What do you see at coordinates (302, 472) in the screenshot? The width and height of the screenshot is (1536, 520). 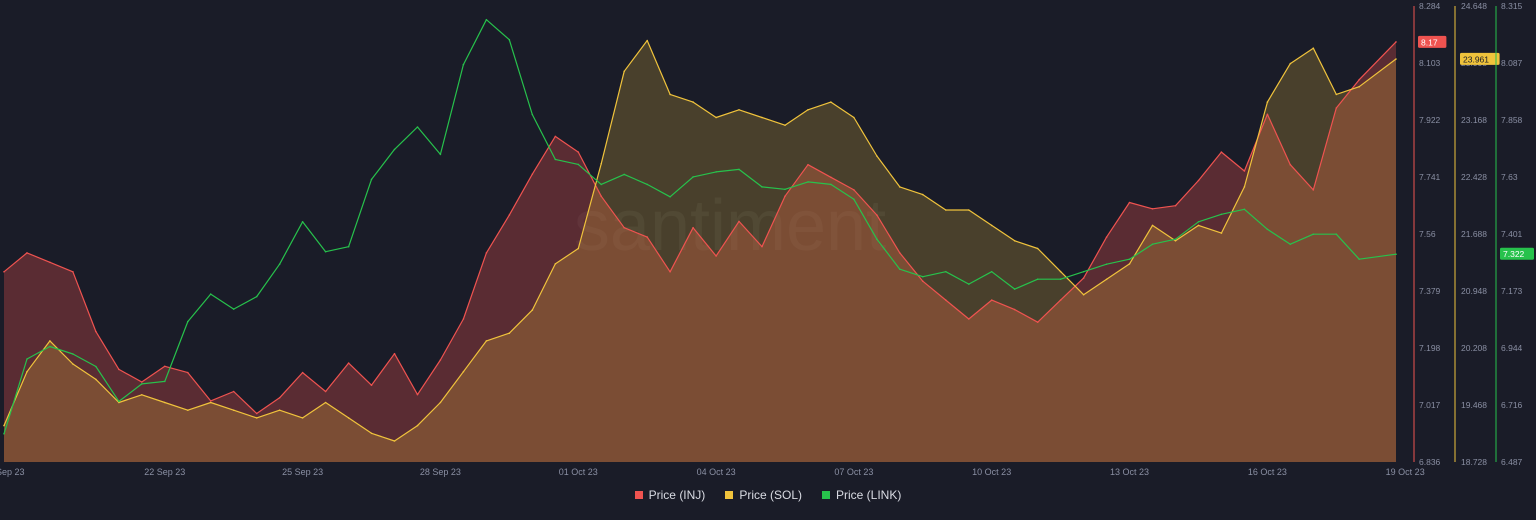 I see `x-tick-label: 25 Sep 23` at bounding box center [302, 472].